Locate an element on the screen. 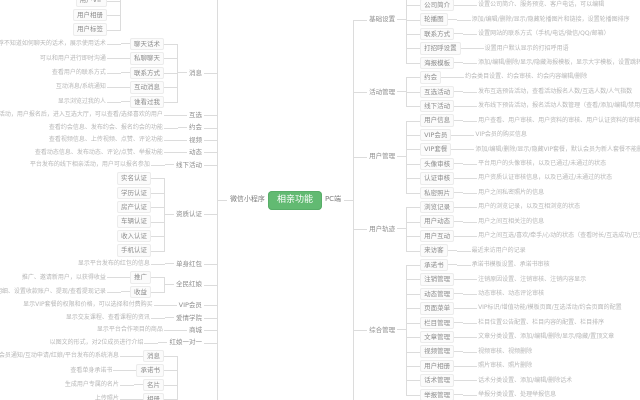 This screenshot has height=400, width=640. topic: 文章管理 is located at coordinates (437, 337).